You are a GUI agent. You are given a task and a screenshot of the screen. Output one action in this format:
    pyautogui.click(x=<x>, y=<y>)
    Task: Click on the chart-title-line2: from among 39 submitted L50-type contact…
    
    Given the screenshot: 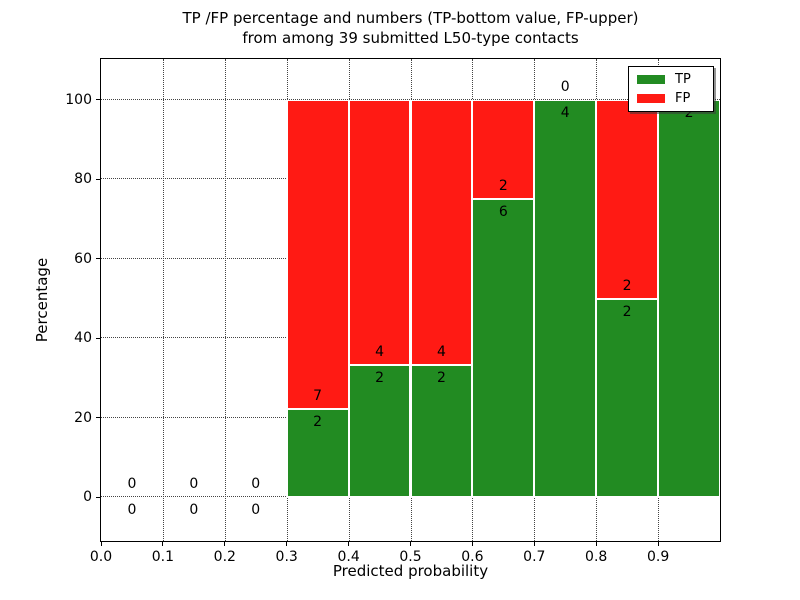 What is the action you would take?
    pyautogui.click(x=410, y=38)
    